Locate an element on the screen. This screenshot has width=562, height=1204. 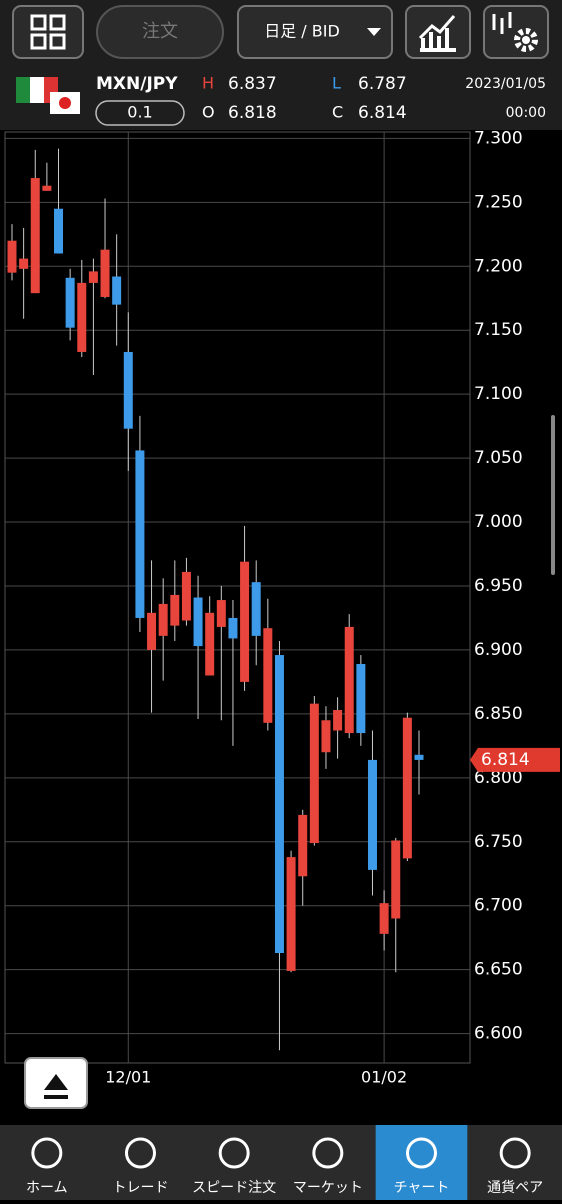
collapse-button is located at coordinates (56, 1083).